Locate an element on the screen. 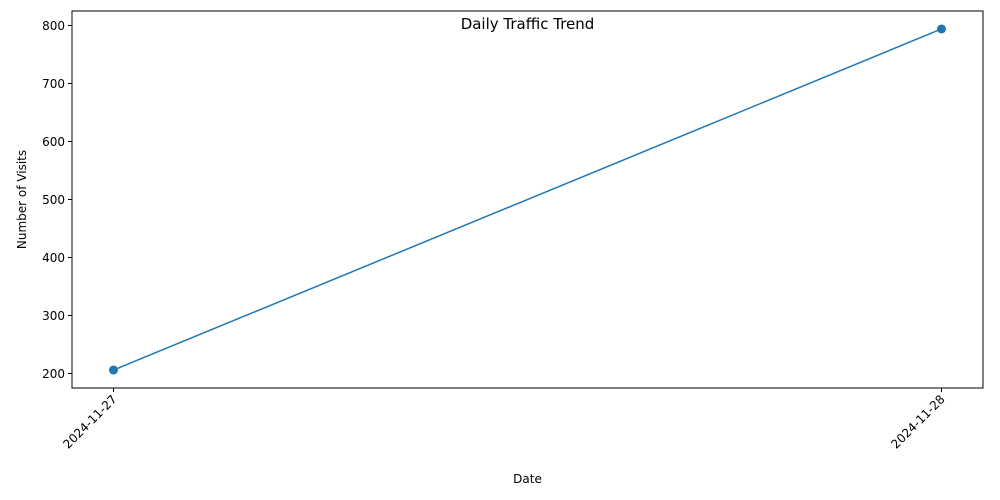  y-axis: 200 300 400 500 600 700 800 is located at coordinates (57, 200).